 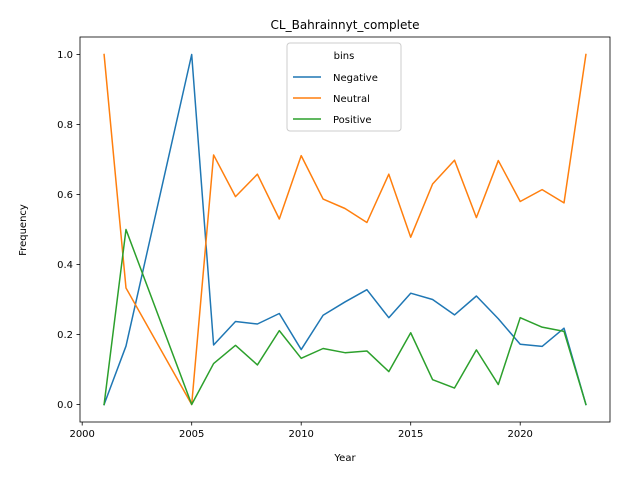 What do you see at coordinates (81, 434) in the screenshot?
I see `x-tick-label: 2000` at bounding box center [81, 434].